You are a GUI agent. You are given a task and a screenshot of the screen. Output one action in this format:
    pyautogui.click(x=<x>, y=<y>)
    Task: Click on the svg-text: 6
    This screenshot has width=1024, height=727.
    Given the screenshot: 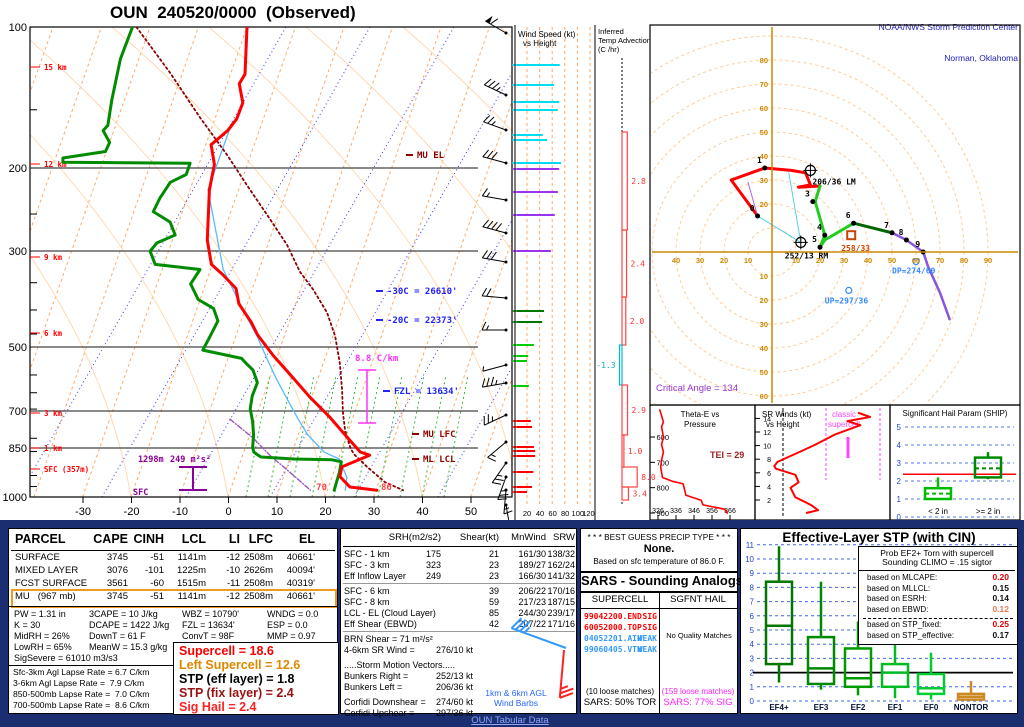 What is the action you would take?
    pyautogui.click(x=769, y=474)
    